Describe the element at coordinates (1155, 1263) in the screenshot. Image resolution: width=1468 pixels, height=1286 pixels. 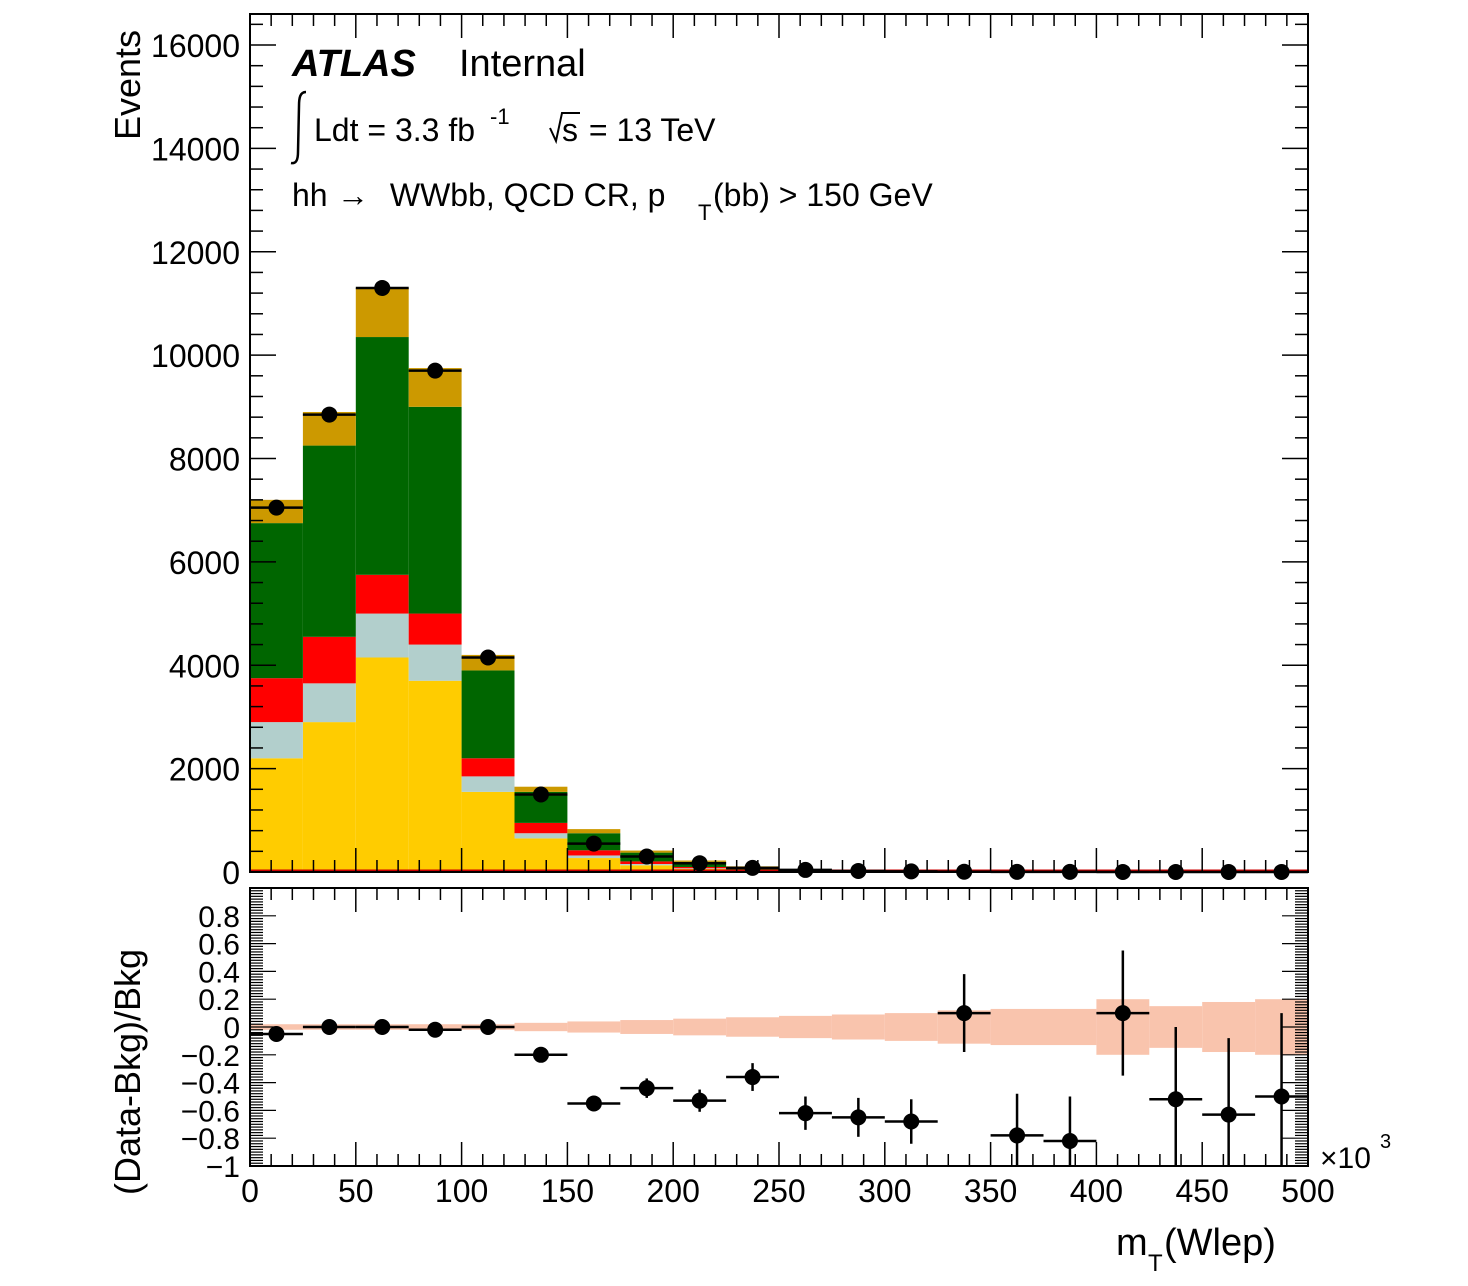
I see `x-axis-label-sub: T` at that location.